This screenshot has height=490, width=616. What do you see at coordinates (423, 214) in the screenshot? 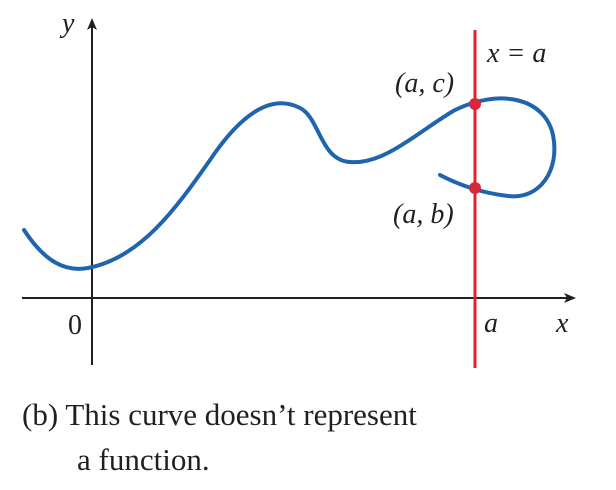
I see `point-lower-label: (a, b)` at bounding box center [423, 214].